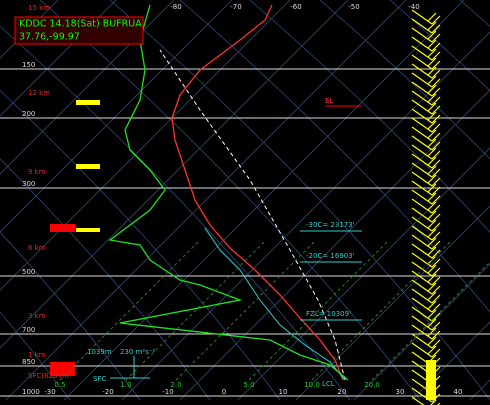  What do you see at coordinates (224, 392) in the screenshot?
I see `temp-label: 0` at bounding box center [224, 392].